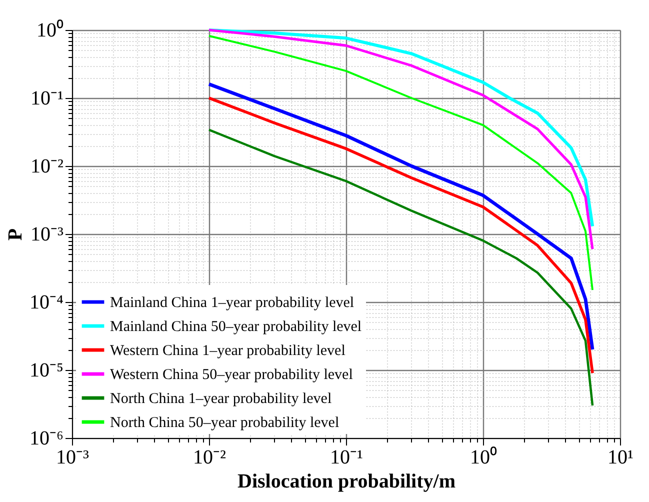 The width and height of the screenshot is (649, 502). I want to click on legend-label: North China 50–year probability level, so click(225, 423).